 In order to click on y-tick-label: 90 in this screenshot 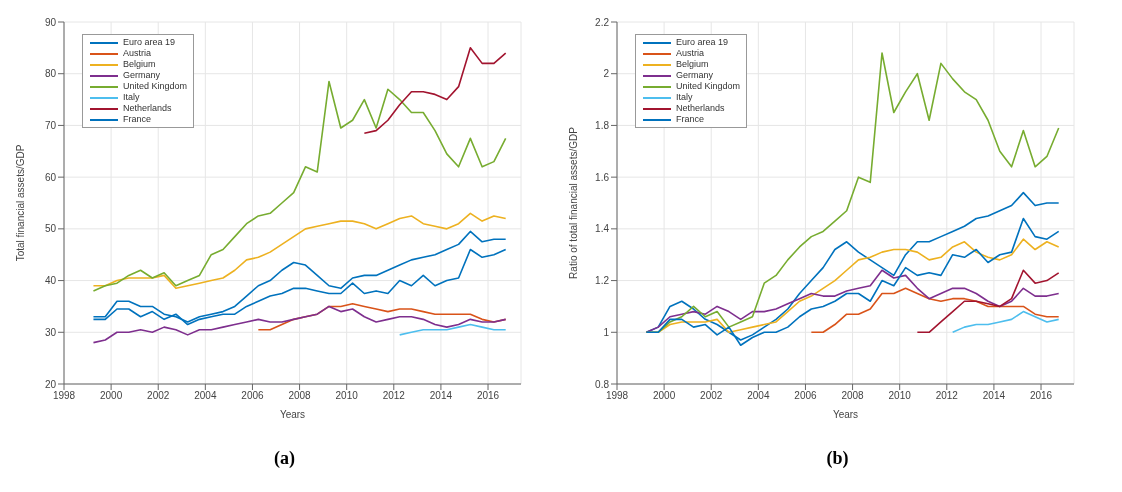, I will do `click(50, 22)`.